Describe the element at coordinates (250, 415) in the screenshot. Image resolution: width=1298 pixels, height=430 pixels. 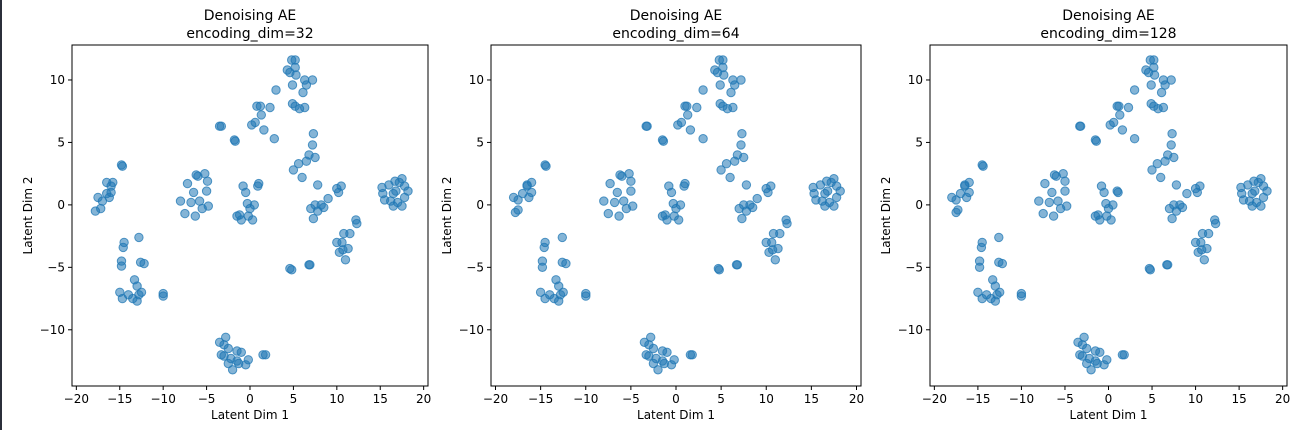
I see `x-axis-label: Latent Dim 1` at that location.